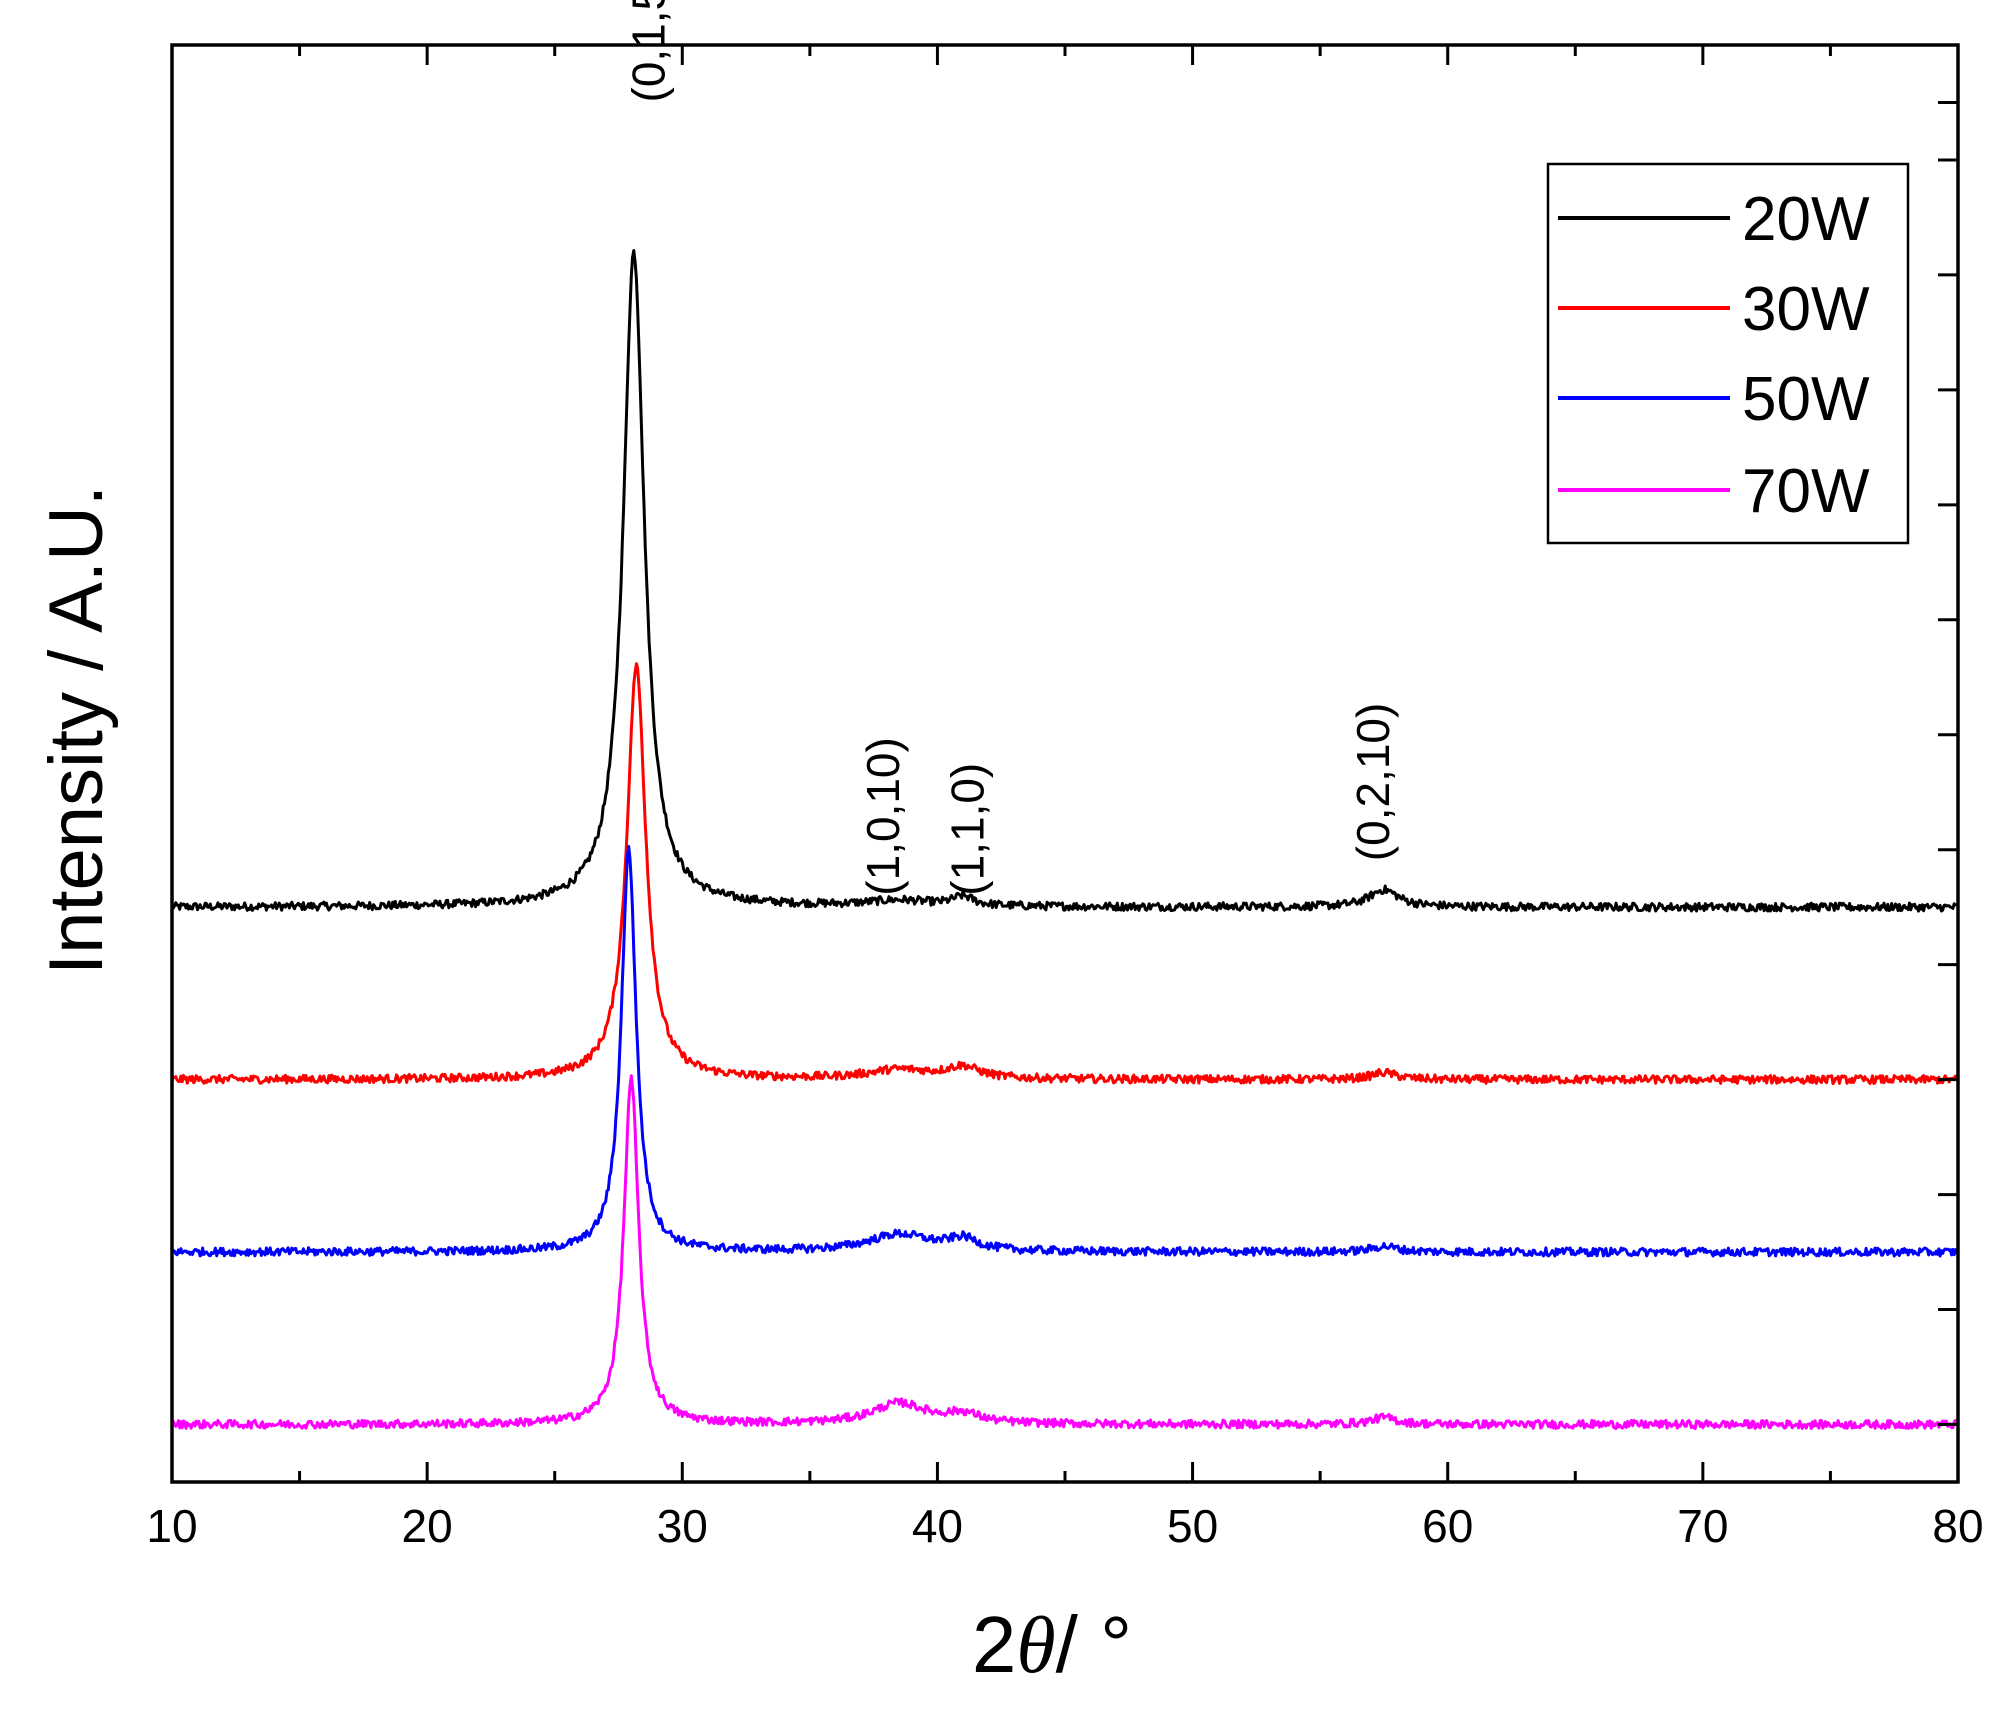  What do you see at coordinates (967, 829) in the screenshot?
I see `peak-label: (1,1,0)` at bounding box center [967, 829].